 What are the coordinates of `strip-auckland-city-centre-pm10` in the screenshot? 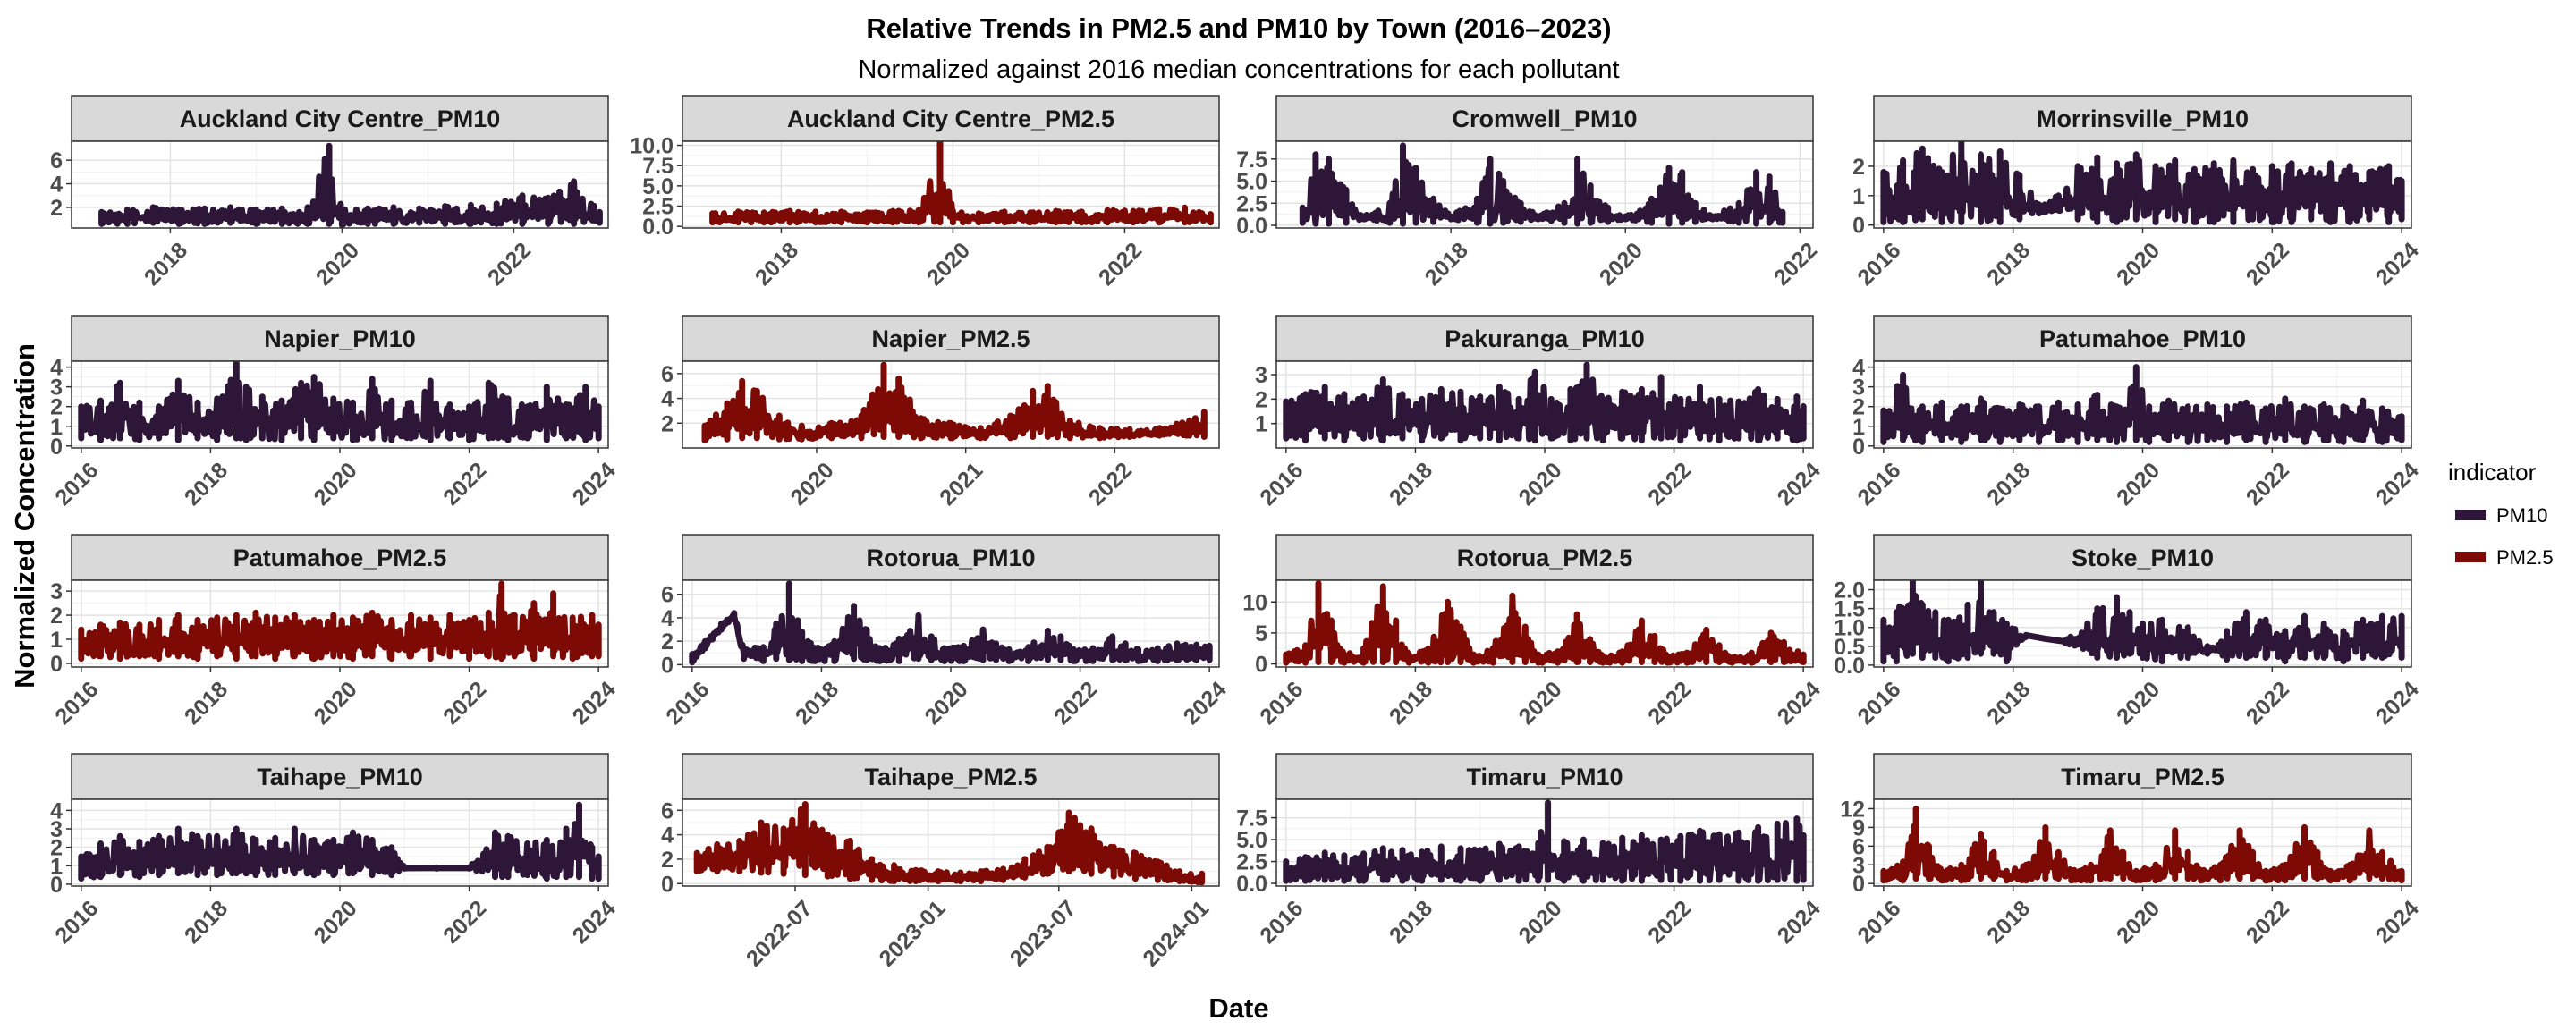 It's located at (340, 118).